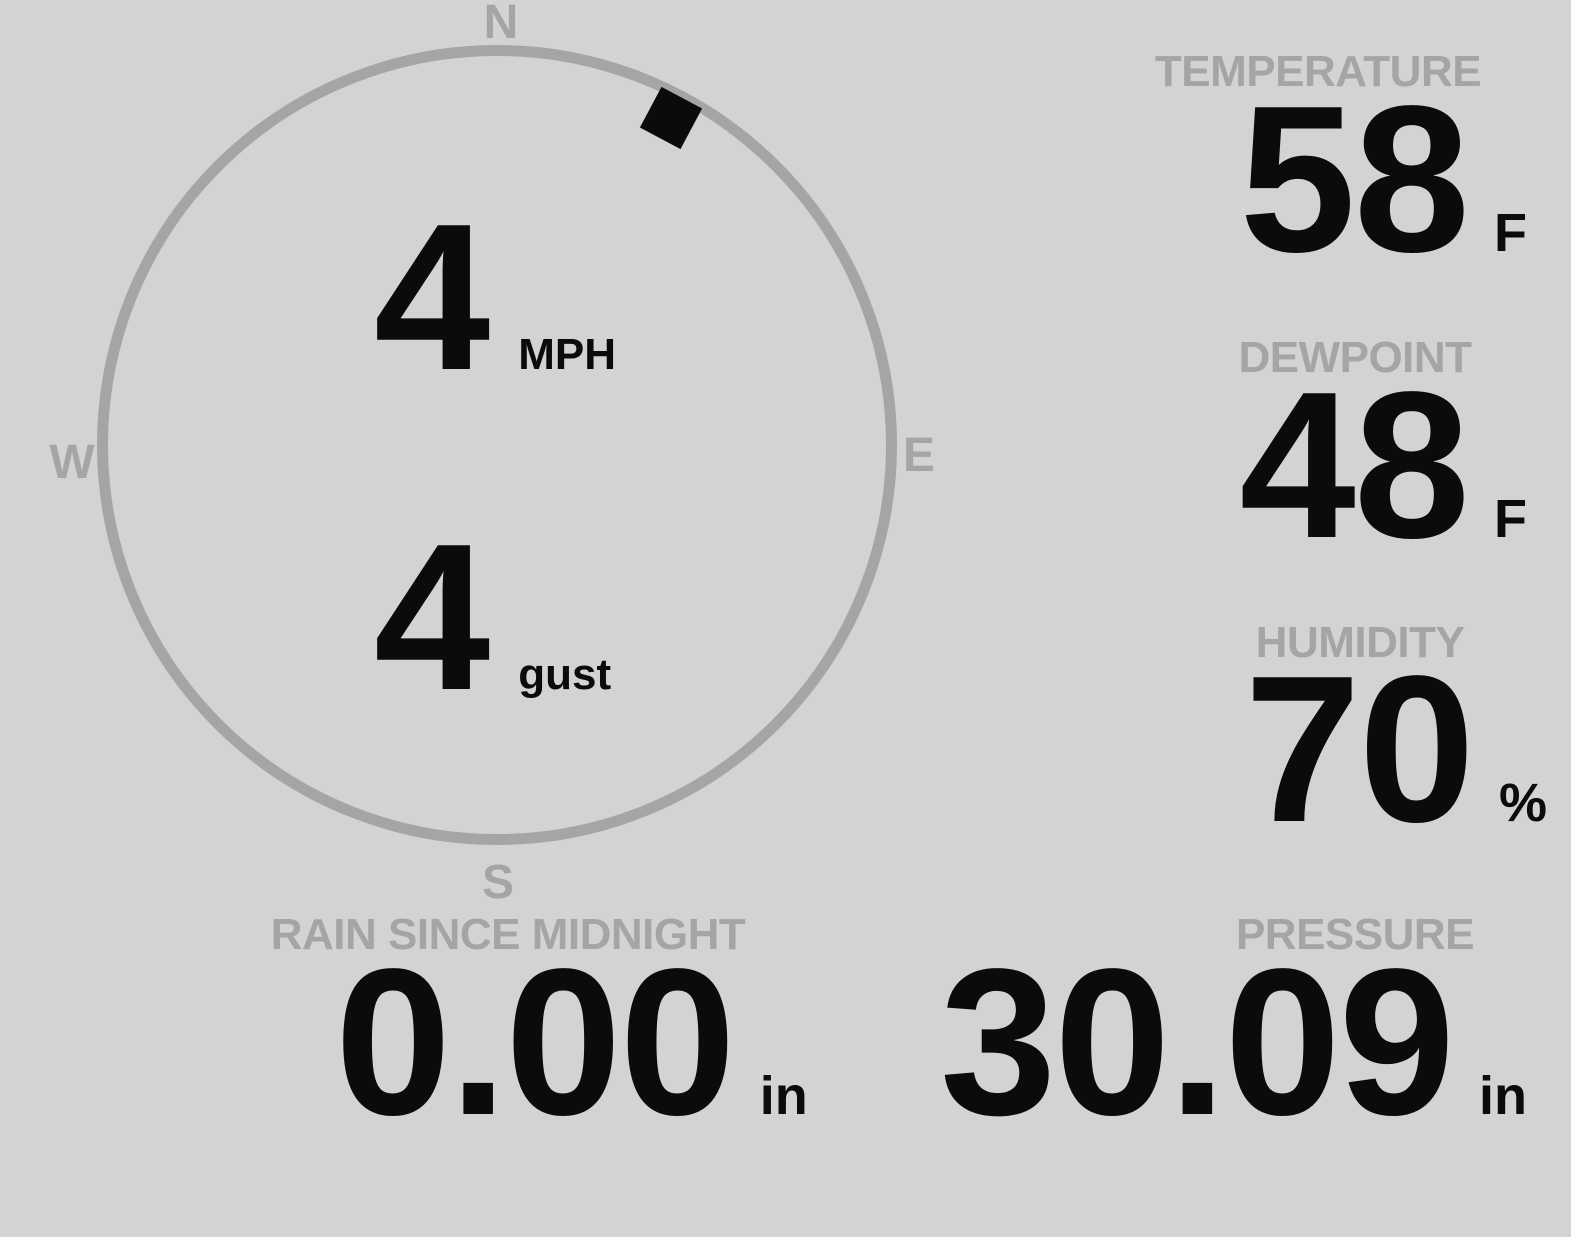 This screenshot has width=1571, height=1237. Describe the element at coordinates (1360, 642) in the screenshot. I see `humidity-label: HUMIDITY` at that location.